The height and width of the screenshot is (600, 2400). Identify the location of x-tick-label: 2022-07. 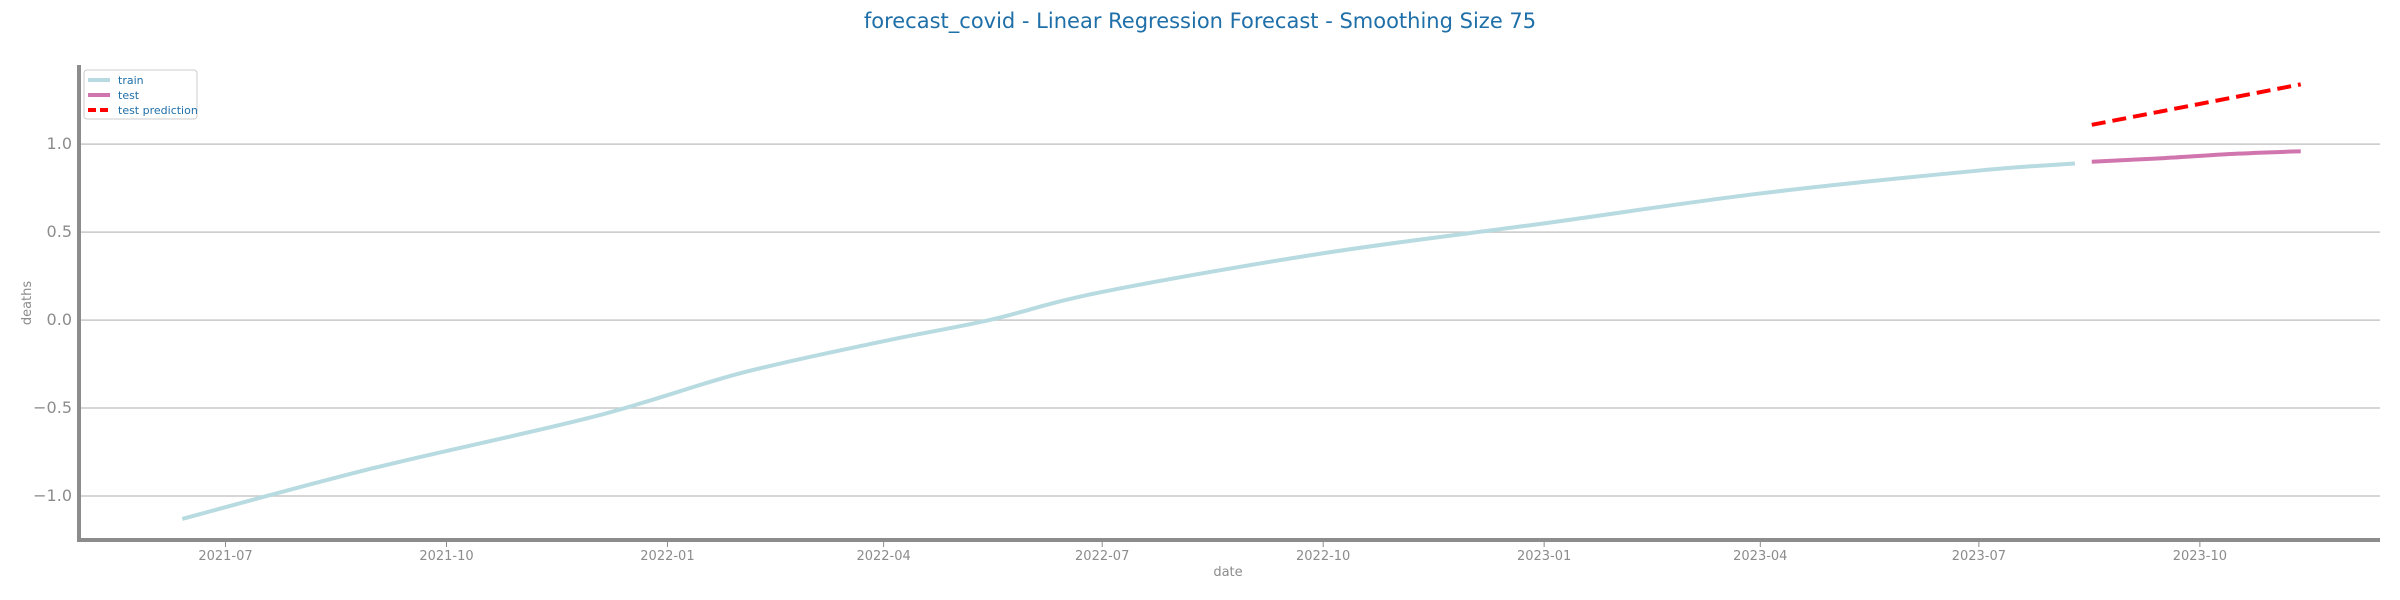
(1102, 556).